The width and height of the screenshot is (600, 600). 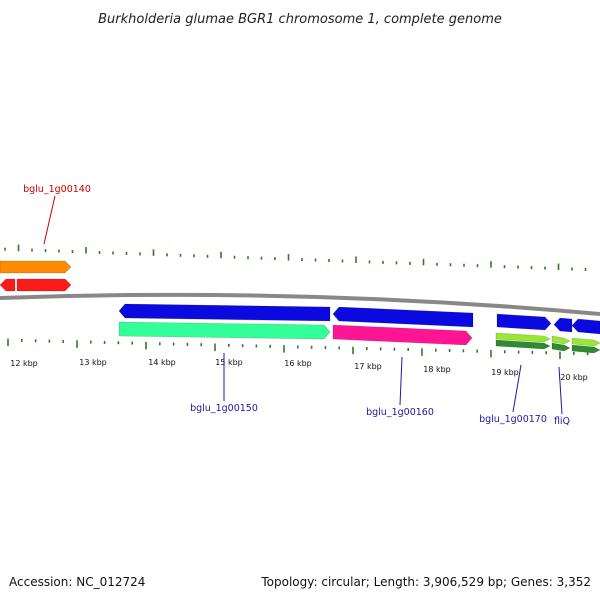 What do you see at coordinates (57, 189) in the screenshot?
I see `gene-label: bglu_1g00140` at bounding box center [57, 189].